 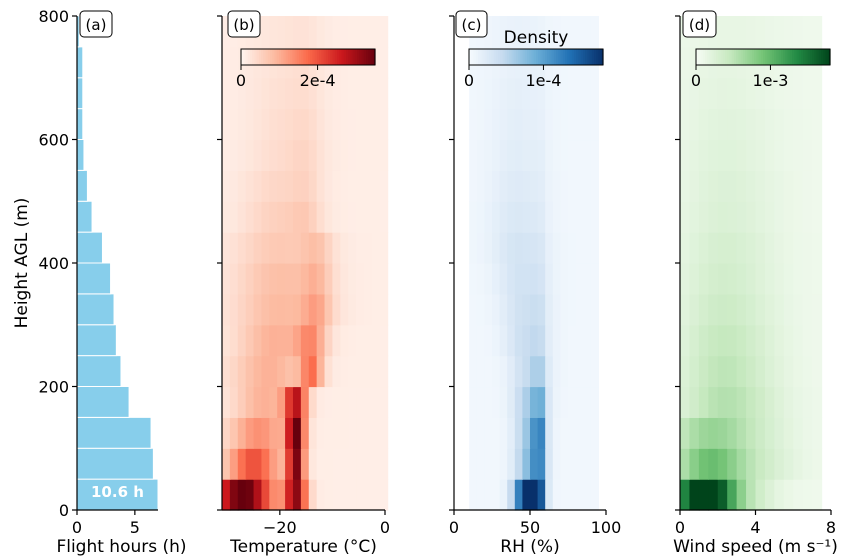 I want to click on x-tick-label: 8, so click(x=831, y=527).